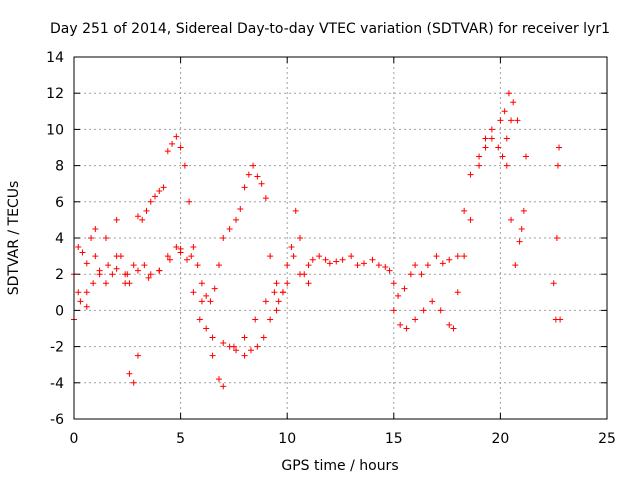 The height and width of the screenshot is (480, 640). I want to click on y-tick-label: -6, so click(57, 420).